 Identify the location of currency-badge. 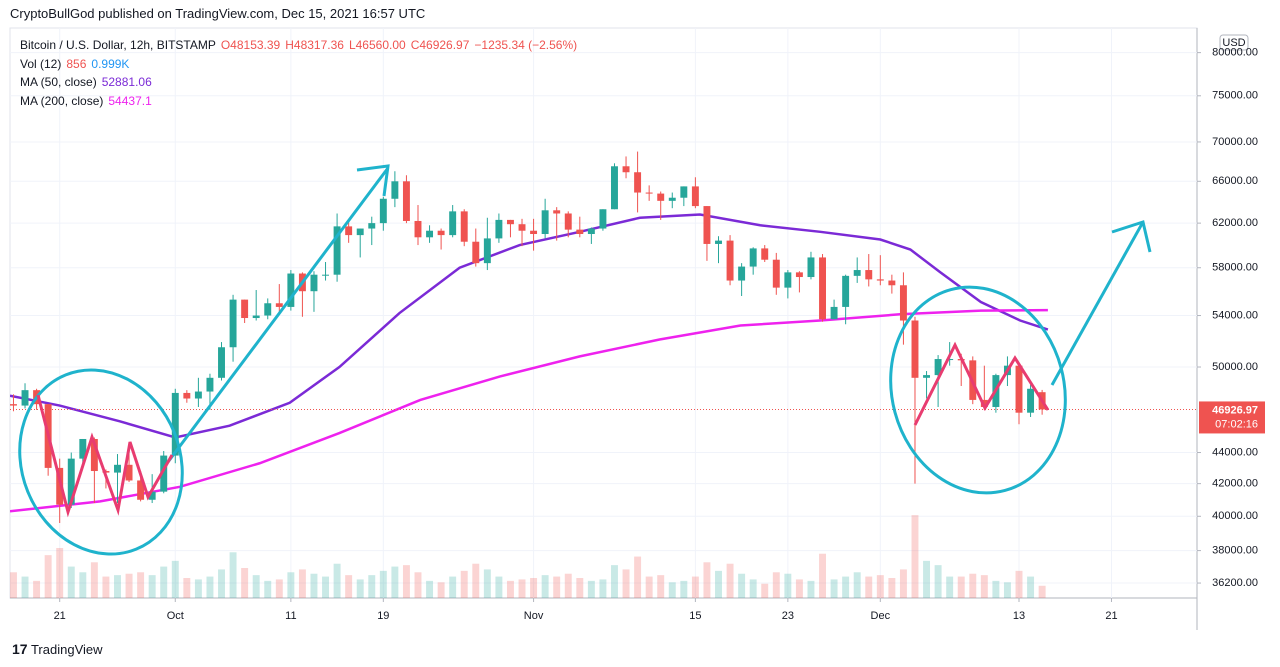
(1234, 42).